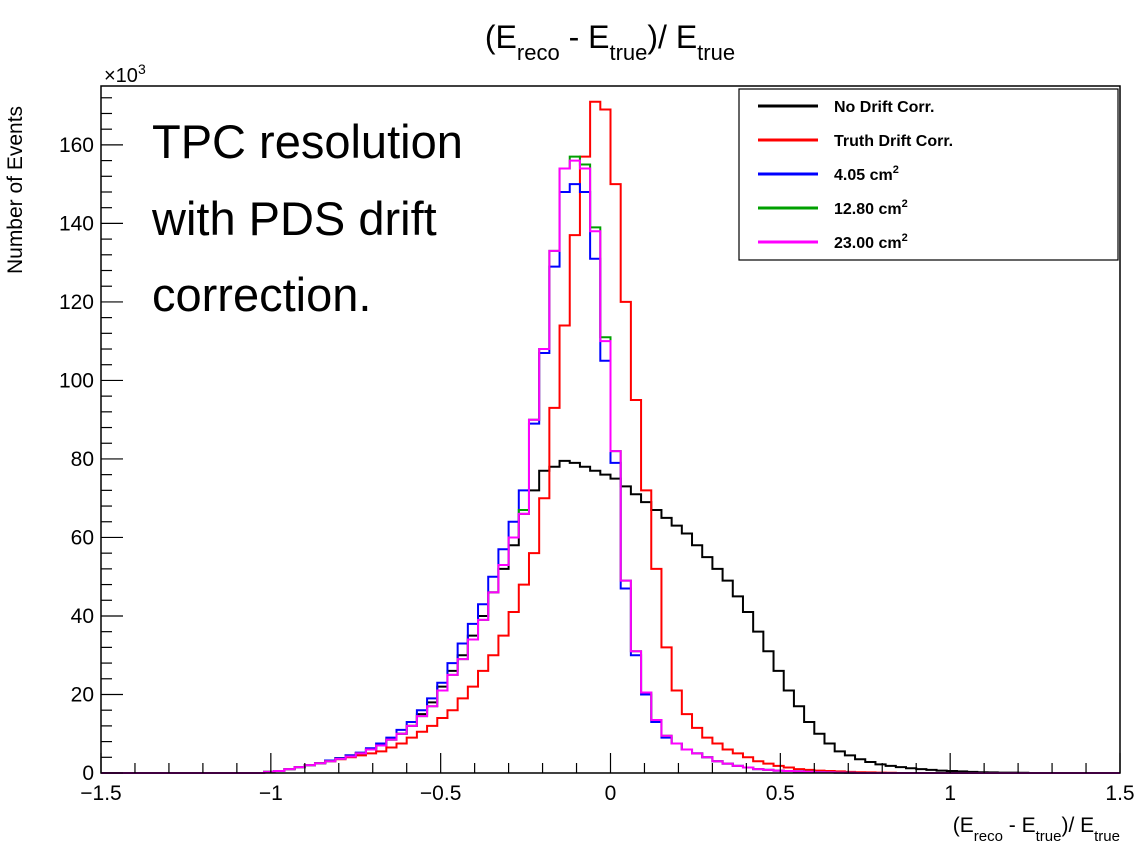 The image size is (1146, 856). What do you see at coordinates (76, 223) in the screenshot?
I see `y-tick-label: 140` at bounding box center [76, 223].